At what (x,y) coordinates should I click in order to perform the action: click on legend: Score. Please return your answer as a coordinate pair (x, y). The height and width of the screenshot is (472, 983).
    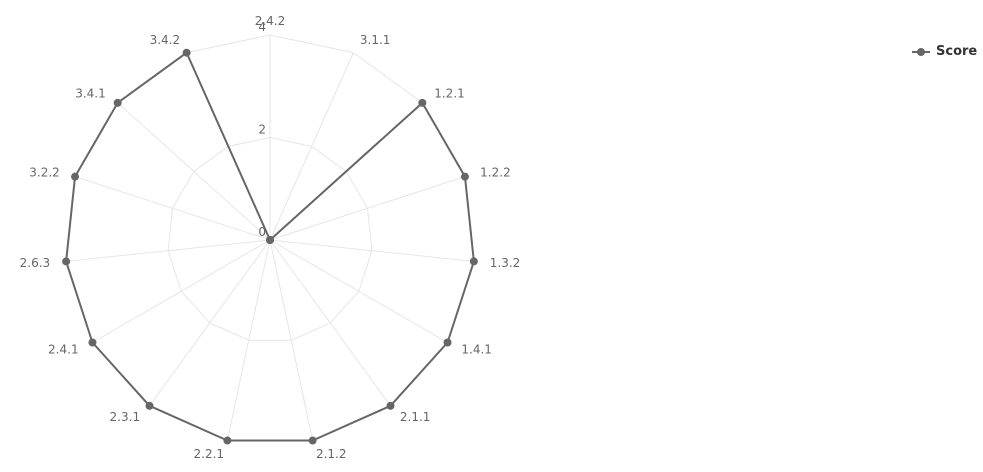
    Looking at the image, I should click on (944, 51).